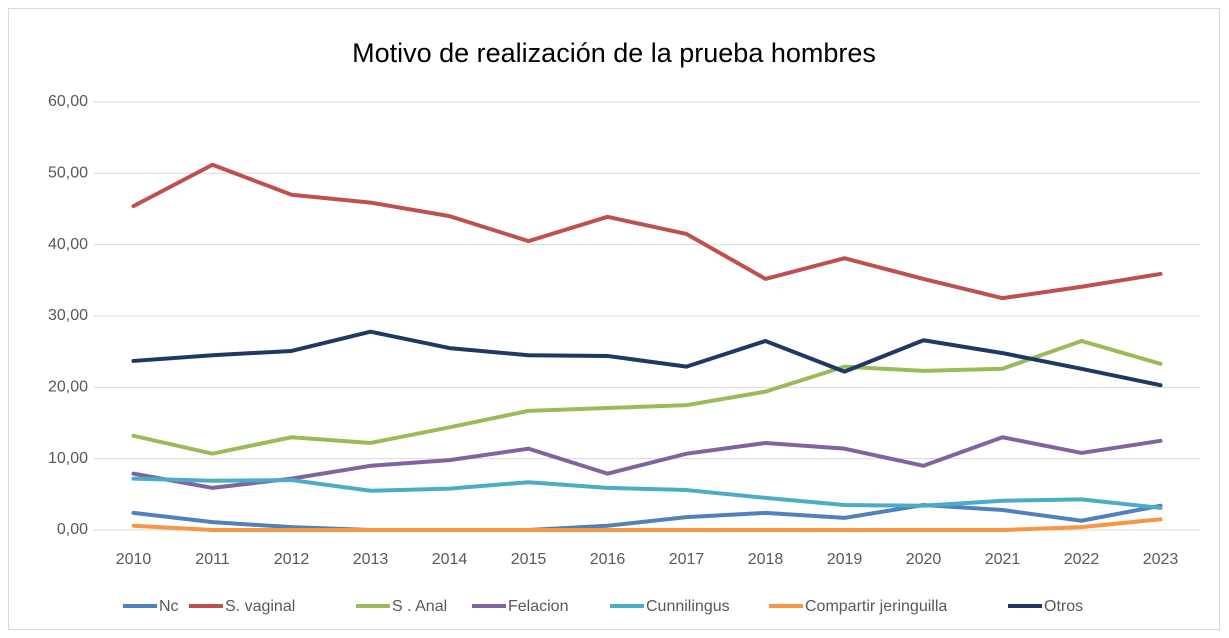 Image resolution: width=1229 pixels, height=638 pixels. I want to click on legend-label: S. vaginal, so click(260, 606).